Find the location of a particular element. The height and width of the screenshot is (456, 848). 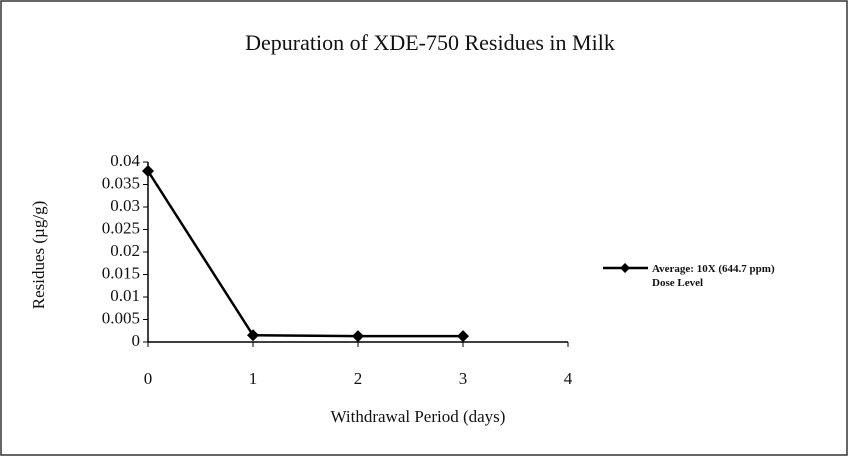

data-line is located at coordinates (304, 254).